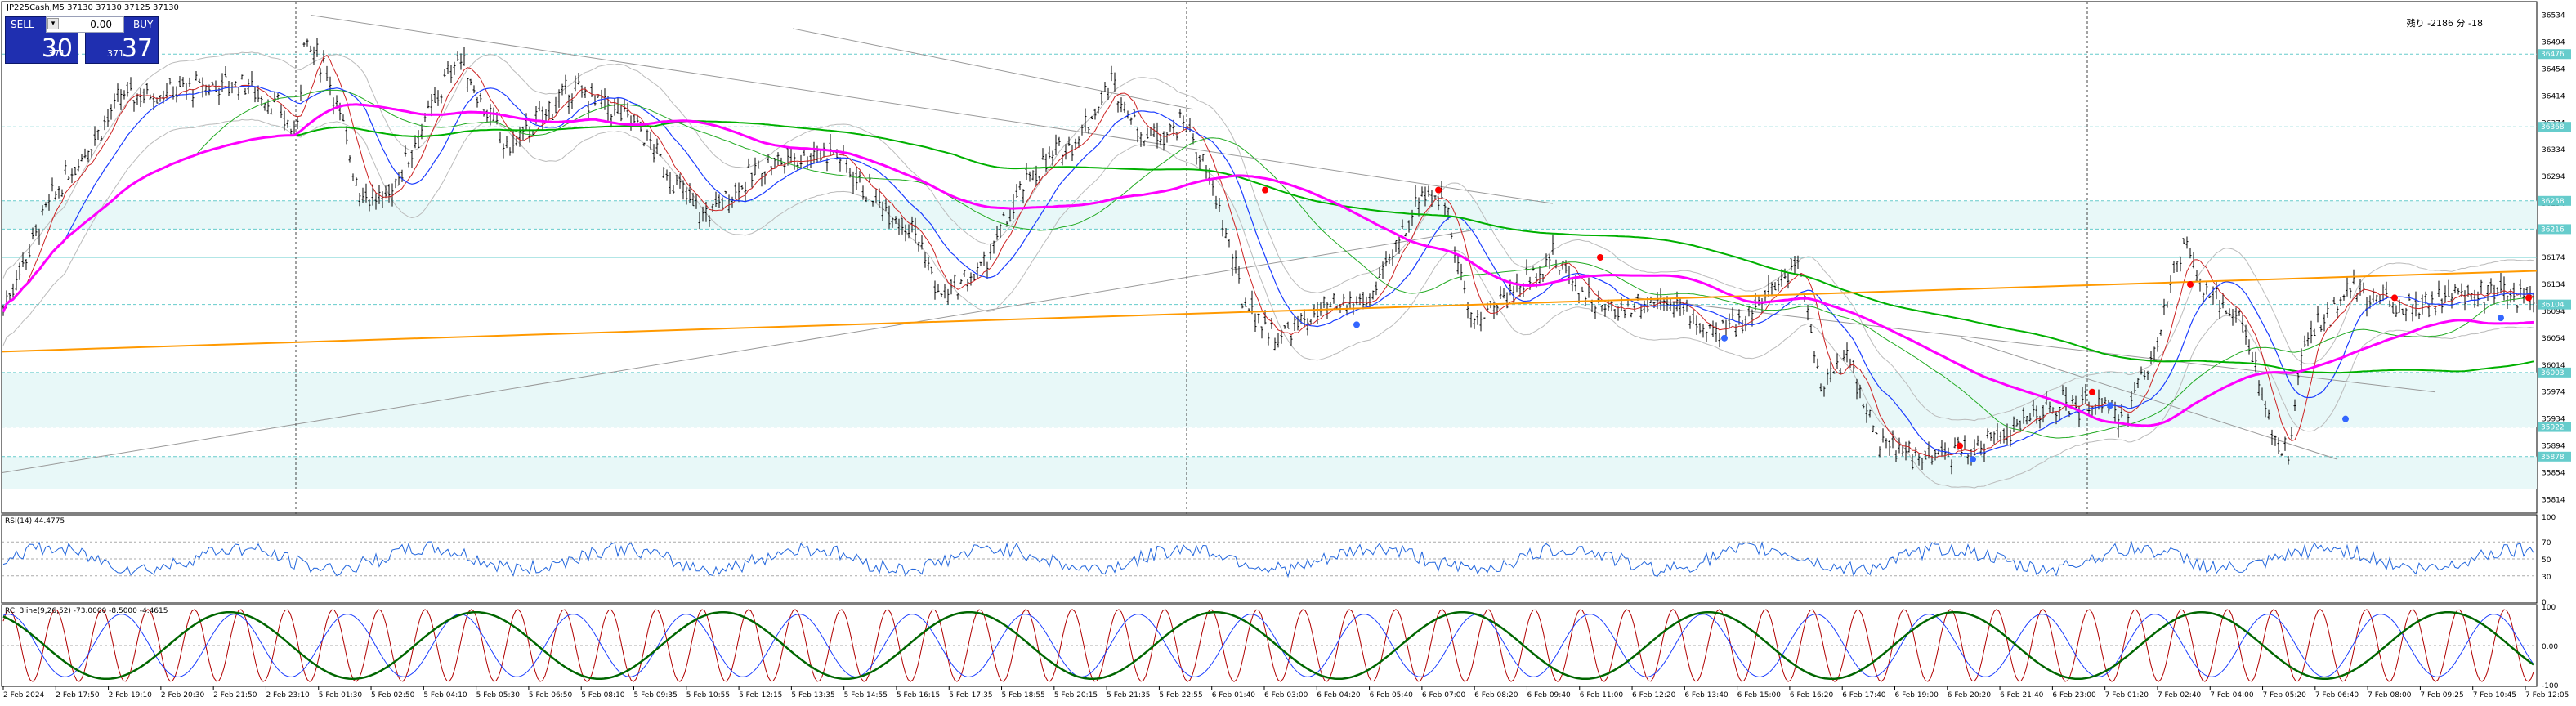  I want to click on rci-tick-label: -100, so click(2550, 686).